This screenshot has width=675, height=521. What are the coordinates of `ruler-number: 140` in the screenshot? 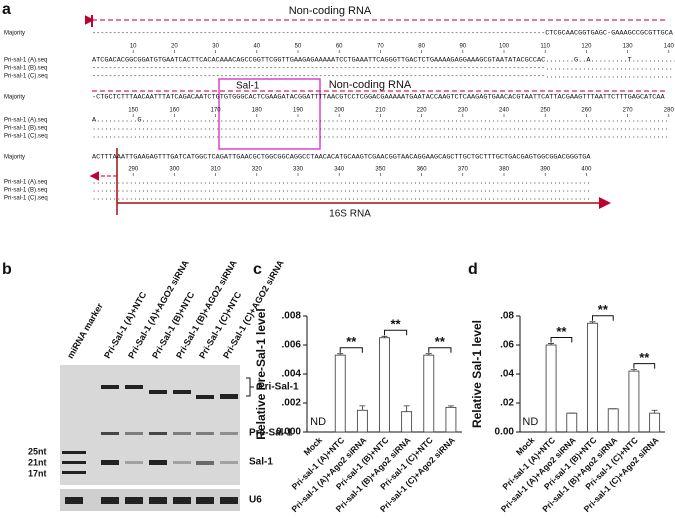 It's located at (669, 47).